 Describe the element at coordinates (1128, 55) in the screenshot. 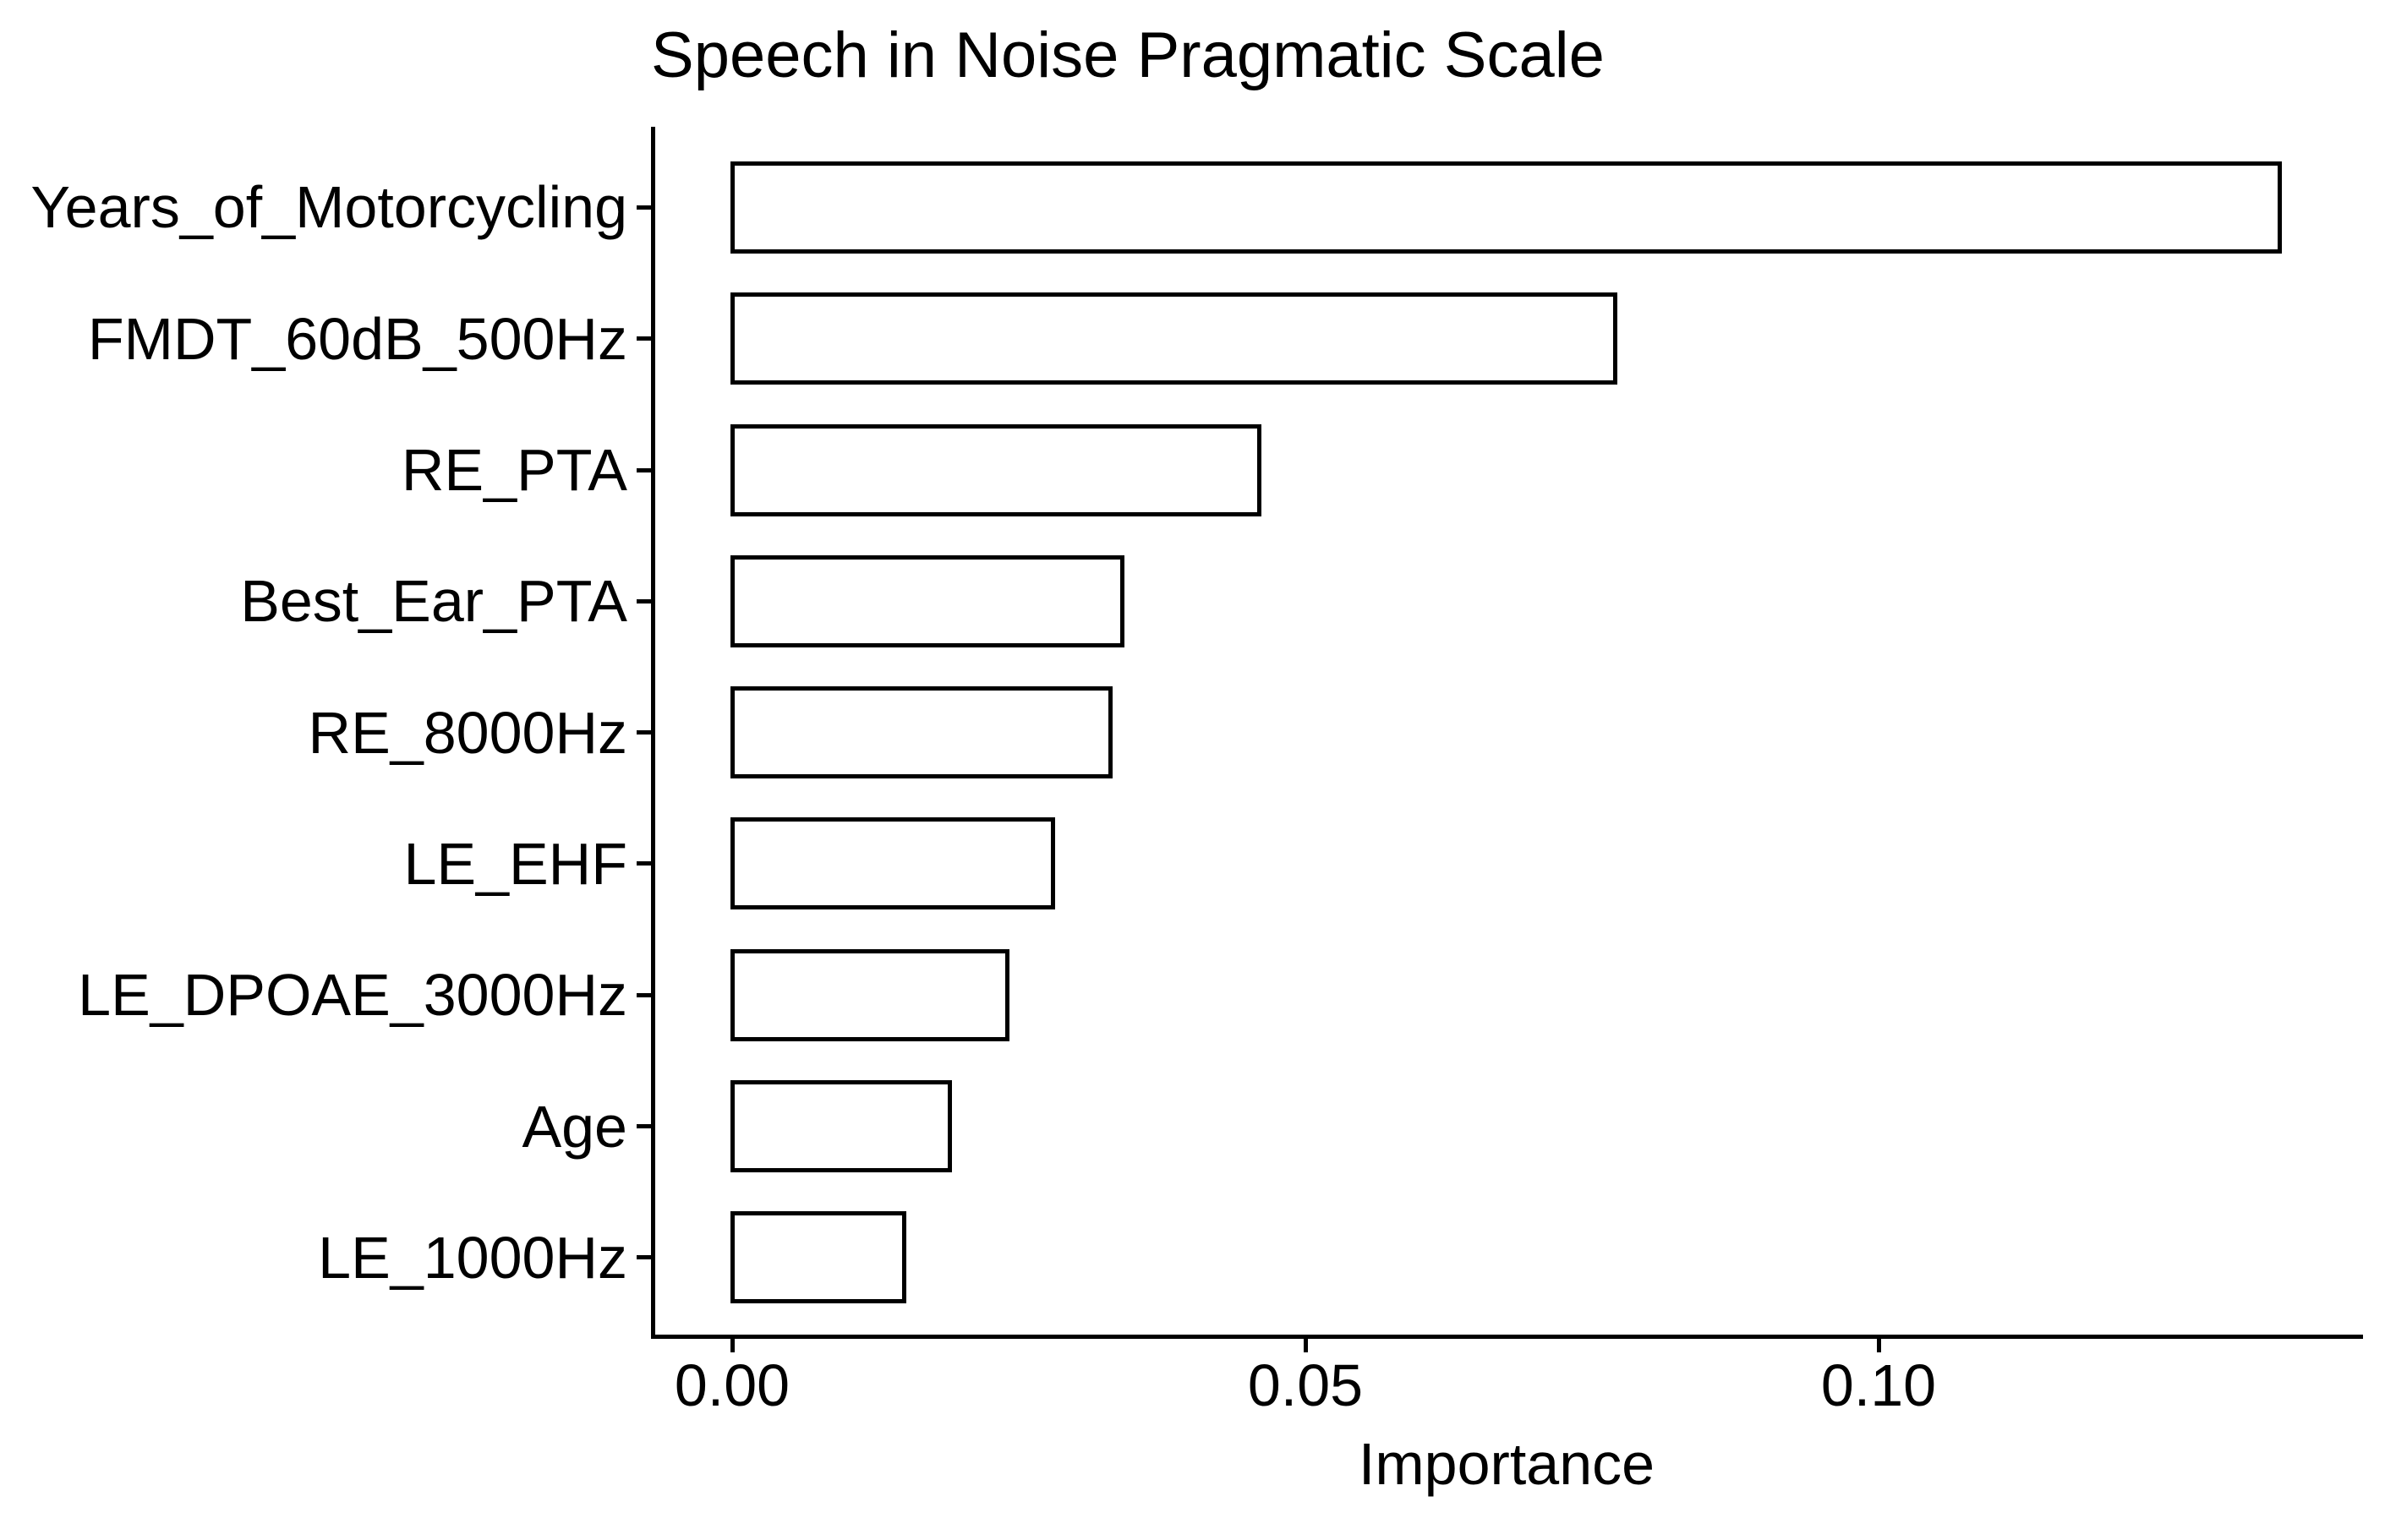

I see `chart-title: Speech in Noise Pragmatic Scale` at that location.